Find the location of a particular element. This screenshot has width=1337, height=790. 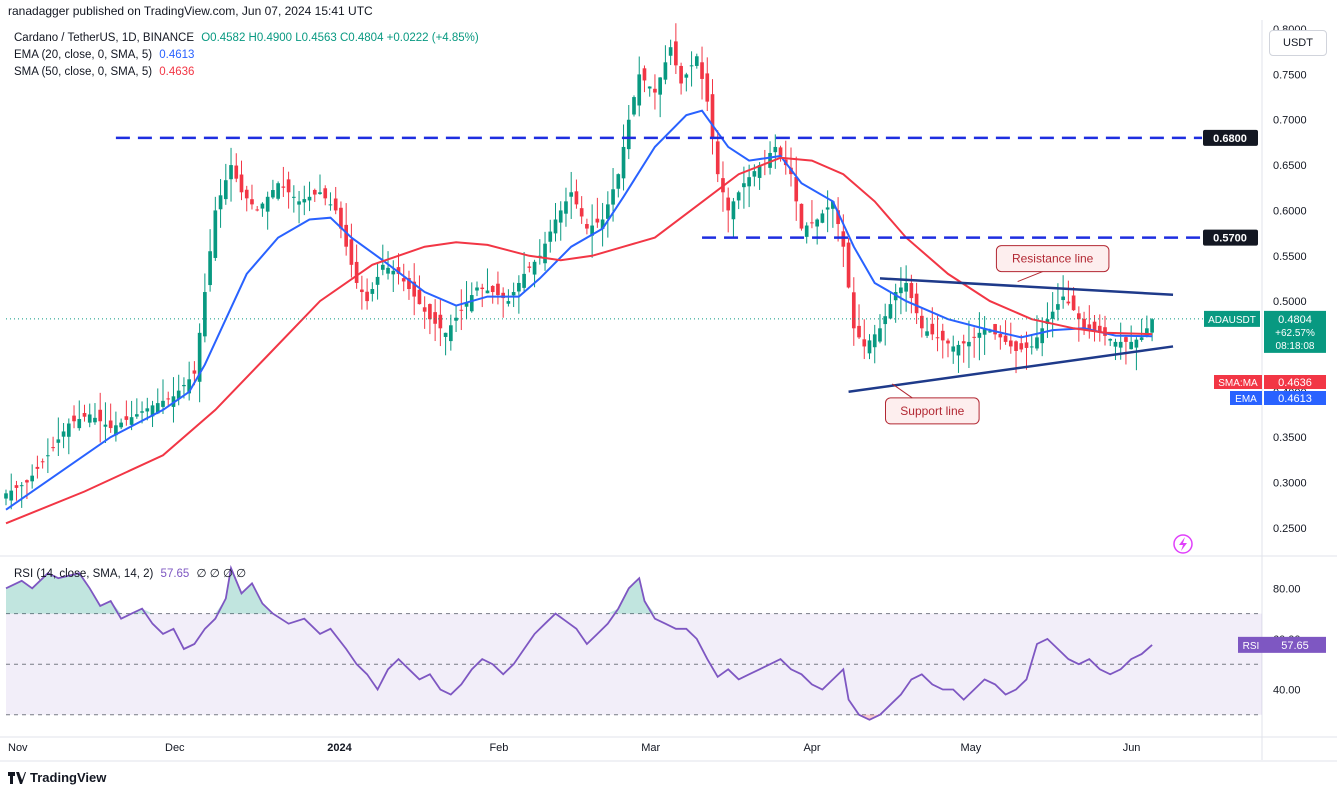

trend-line is located at coordinates (1026, 287).